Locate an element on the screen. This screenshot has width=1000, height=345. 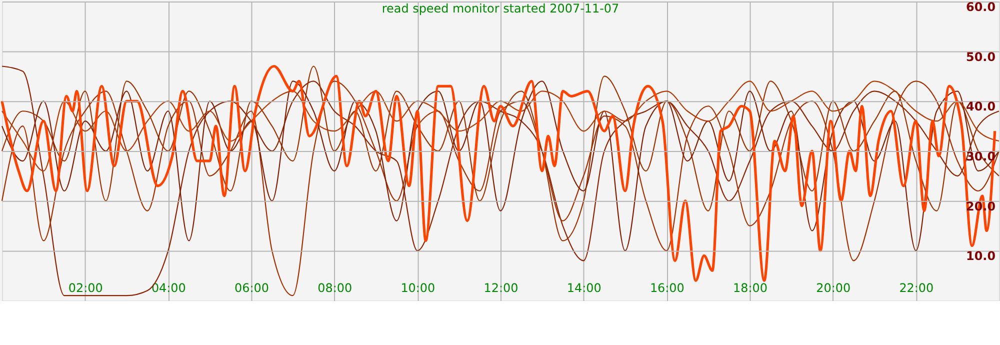
y-tick-label: 50.0 is located at coordinates (981, 57).